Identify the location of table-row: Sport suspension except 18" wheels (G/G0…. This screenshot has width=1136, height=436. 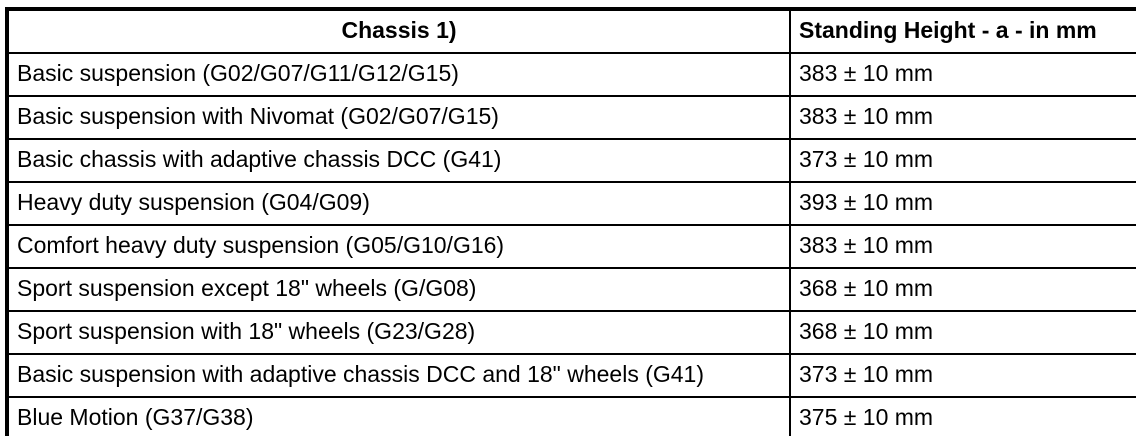
(571, 289).